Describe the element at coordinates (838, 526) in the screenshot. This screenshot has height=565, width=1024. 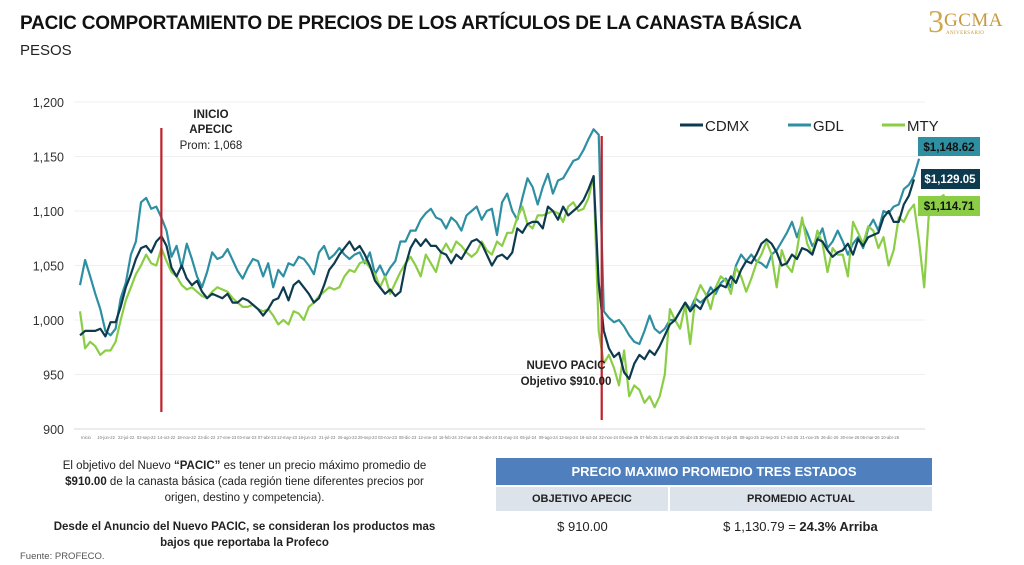
I see `price-table-difference: 24.3% Arriba` at that location.